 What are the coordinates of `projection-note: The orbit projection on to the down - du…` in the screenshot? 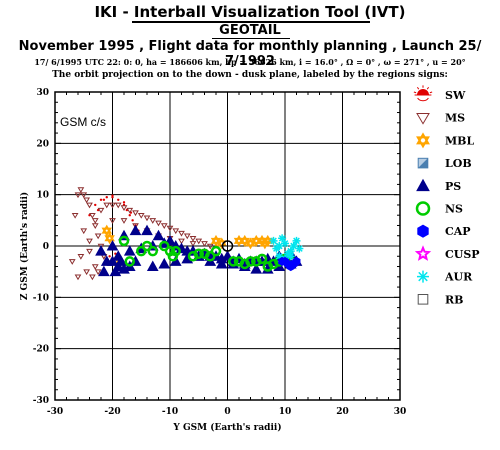 It's located at (250, 75).